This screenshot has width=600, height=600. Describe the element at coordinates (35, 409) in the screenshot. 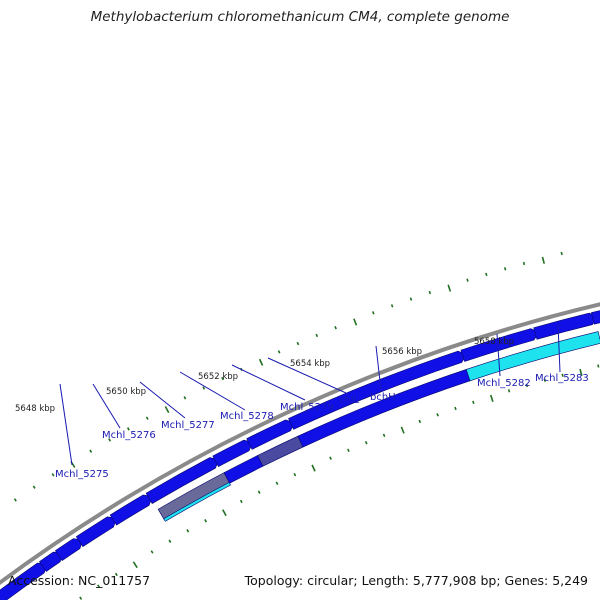

I see `position-label-5648: 5648 kbp` at that location.